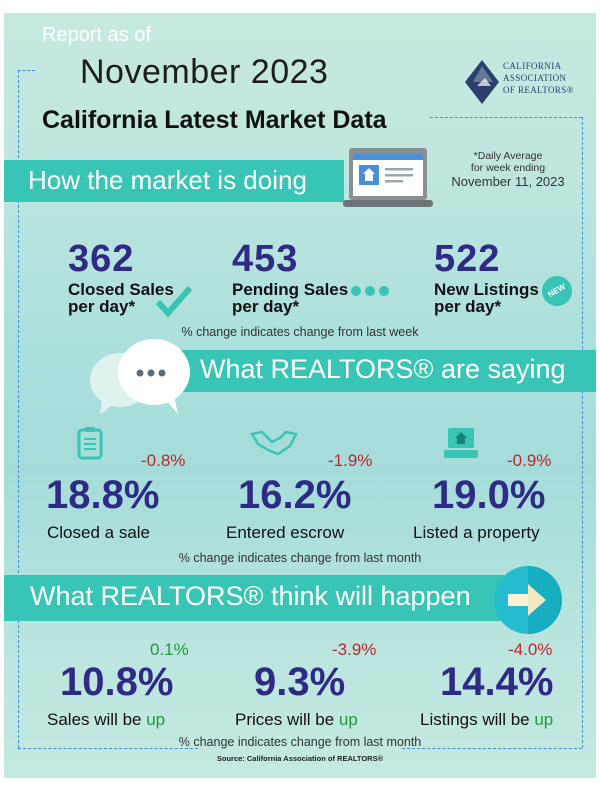  Describe the element at coordinates (557, 291) in the screenshot. I see `new-badge-label: NEW` at that location.